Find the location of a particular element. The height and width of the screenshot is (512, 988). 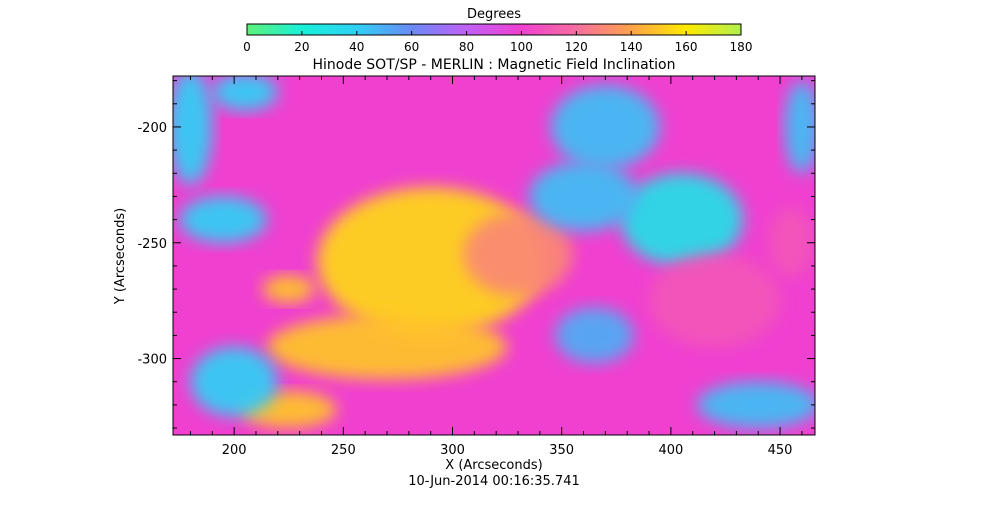

colorbar-tick-label: 80 is located at coordinates (466, 47).